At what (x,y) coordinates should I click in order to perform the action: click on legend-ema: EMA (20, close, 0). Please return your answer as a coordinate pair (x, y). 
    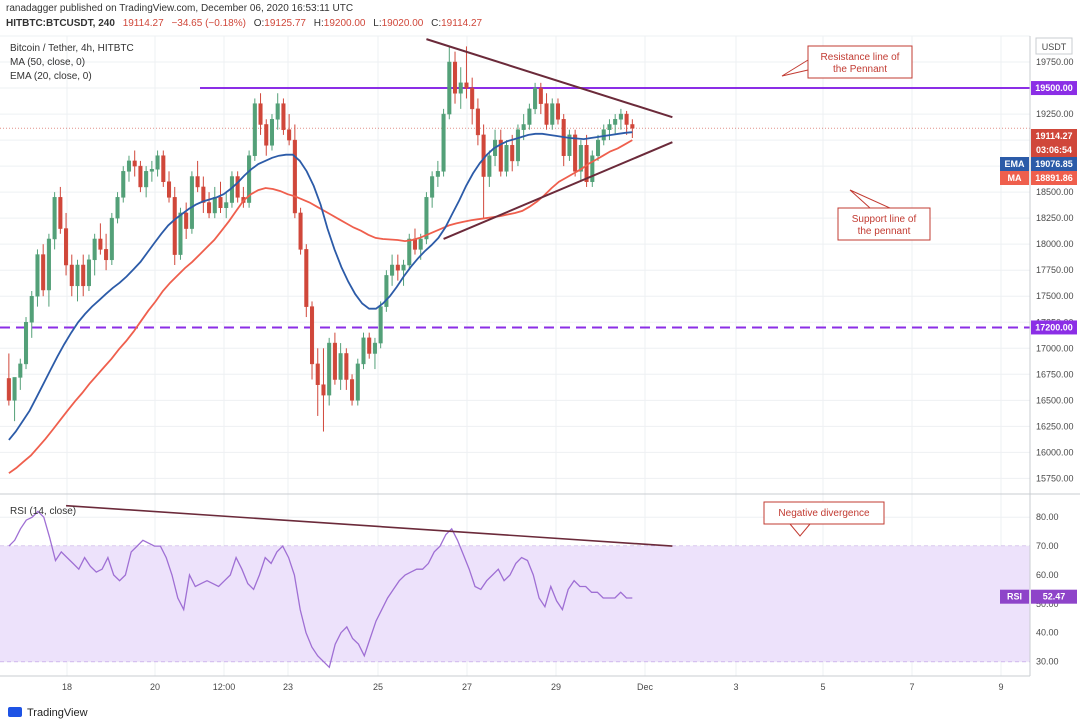
    Looking at the image, I should click on (51, 76).